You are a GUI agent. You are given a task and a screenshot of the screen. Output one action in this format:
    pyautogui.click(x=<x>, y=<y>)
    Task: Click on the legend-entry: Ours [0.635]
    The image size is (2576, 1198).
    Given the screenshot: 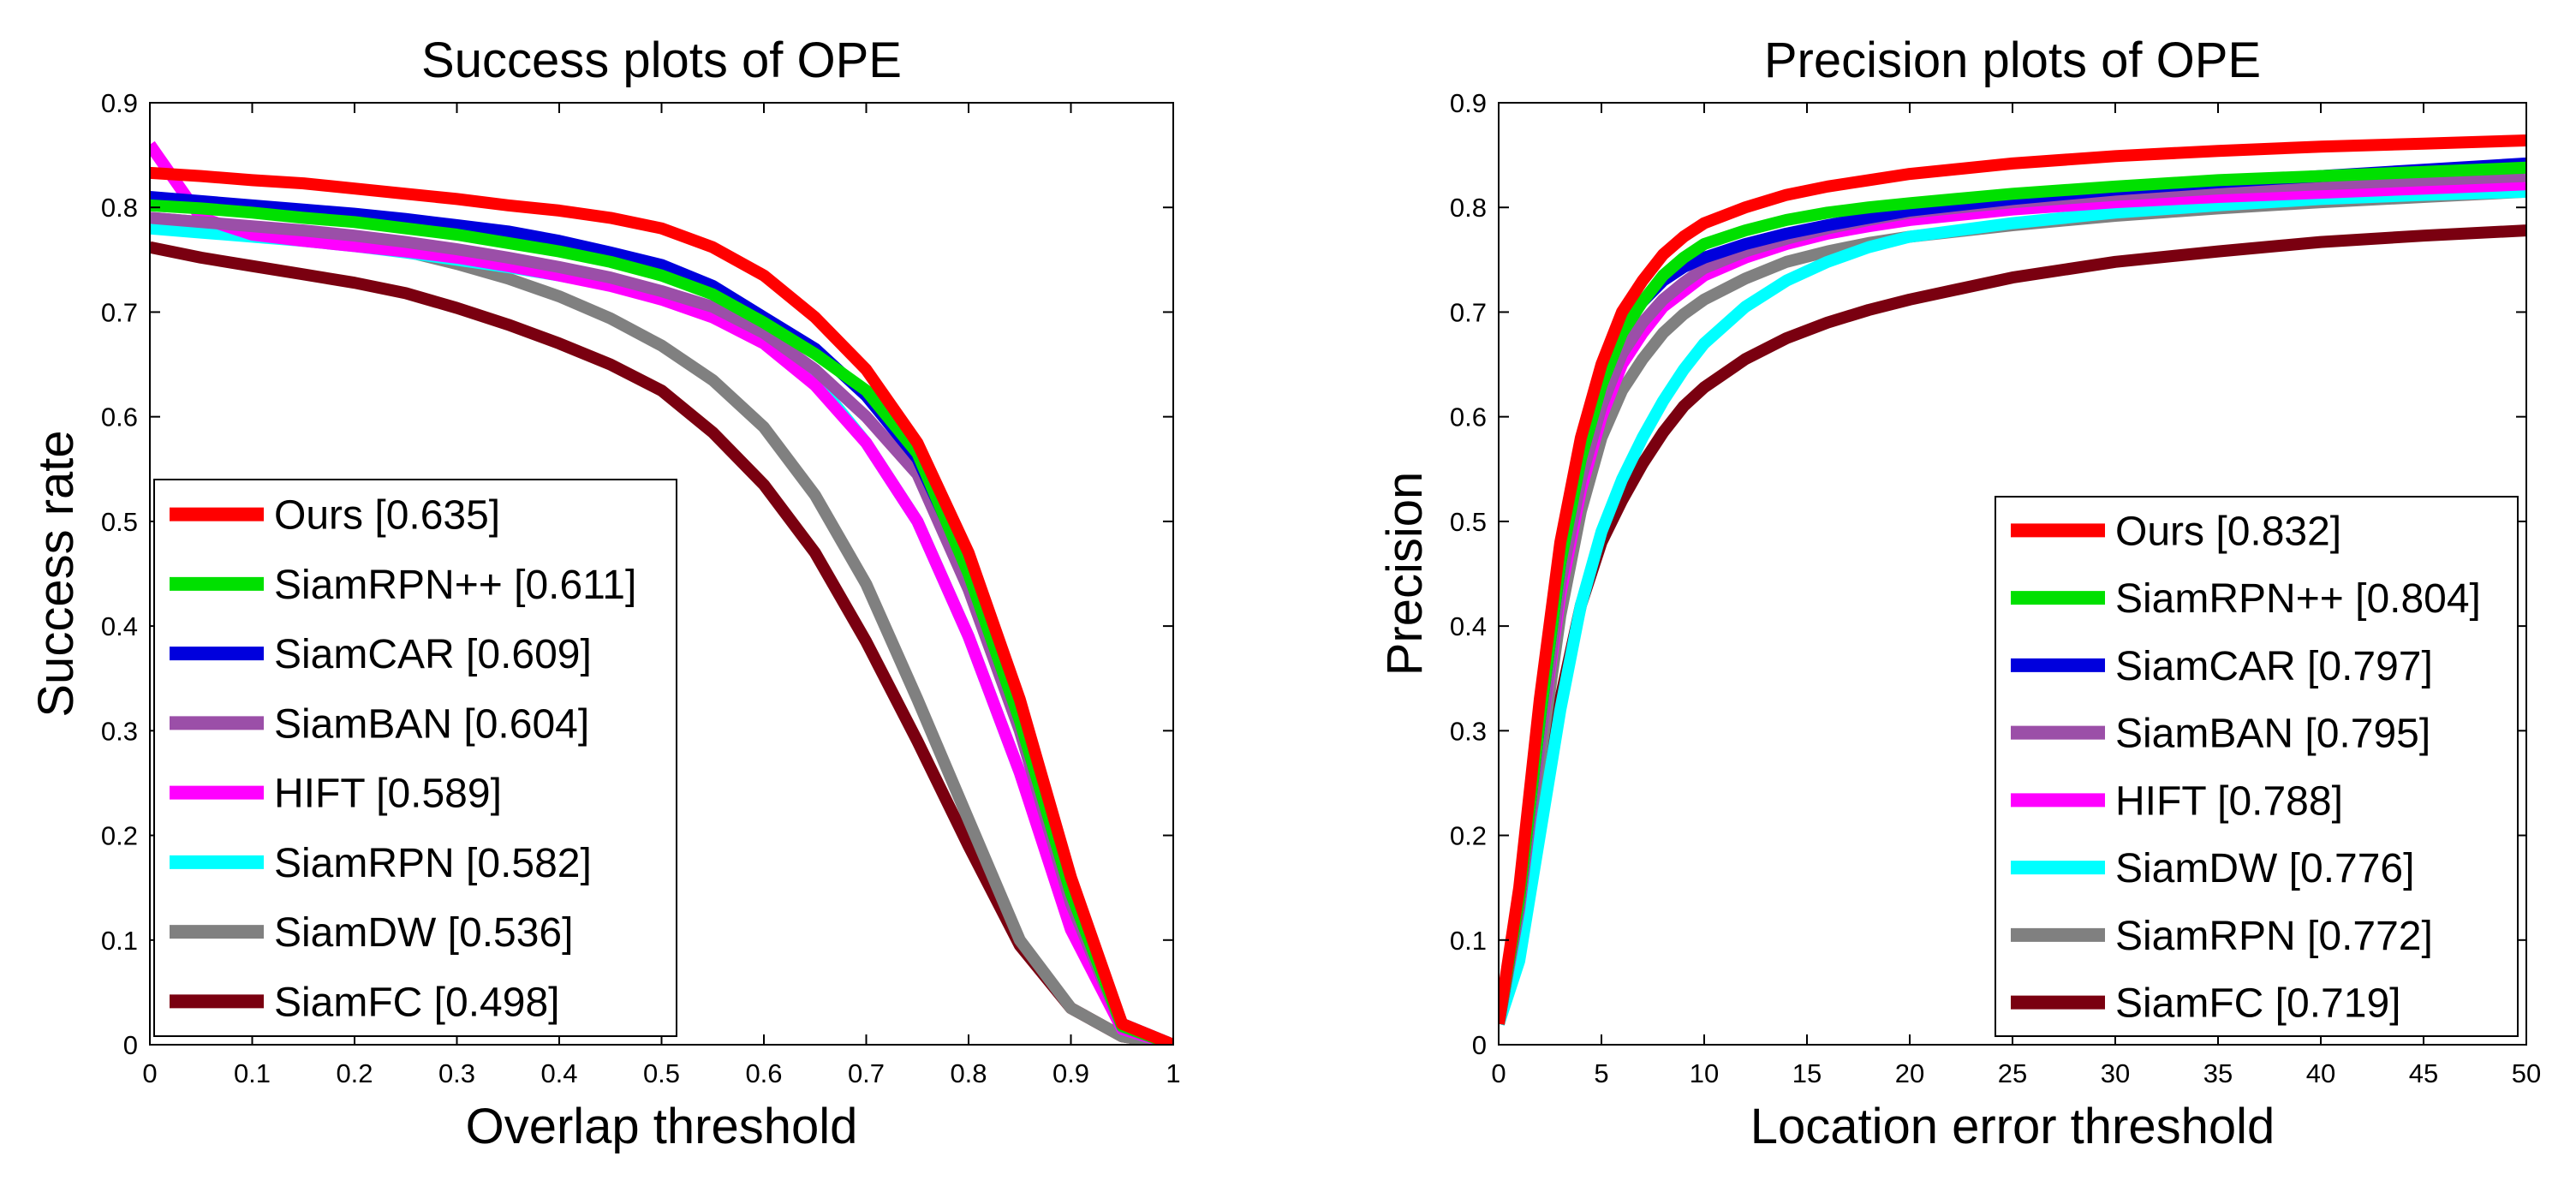 What is the action you would take?
    pyautogui.click(x=387, y=516)
    